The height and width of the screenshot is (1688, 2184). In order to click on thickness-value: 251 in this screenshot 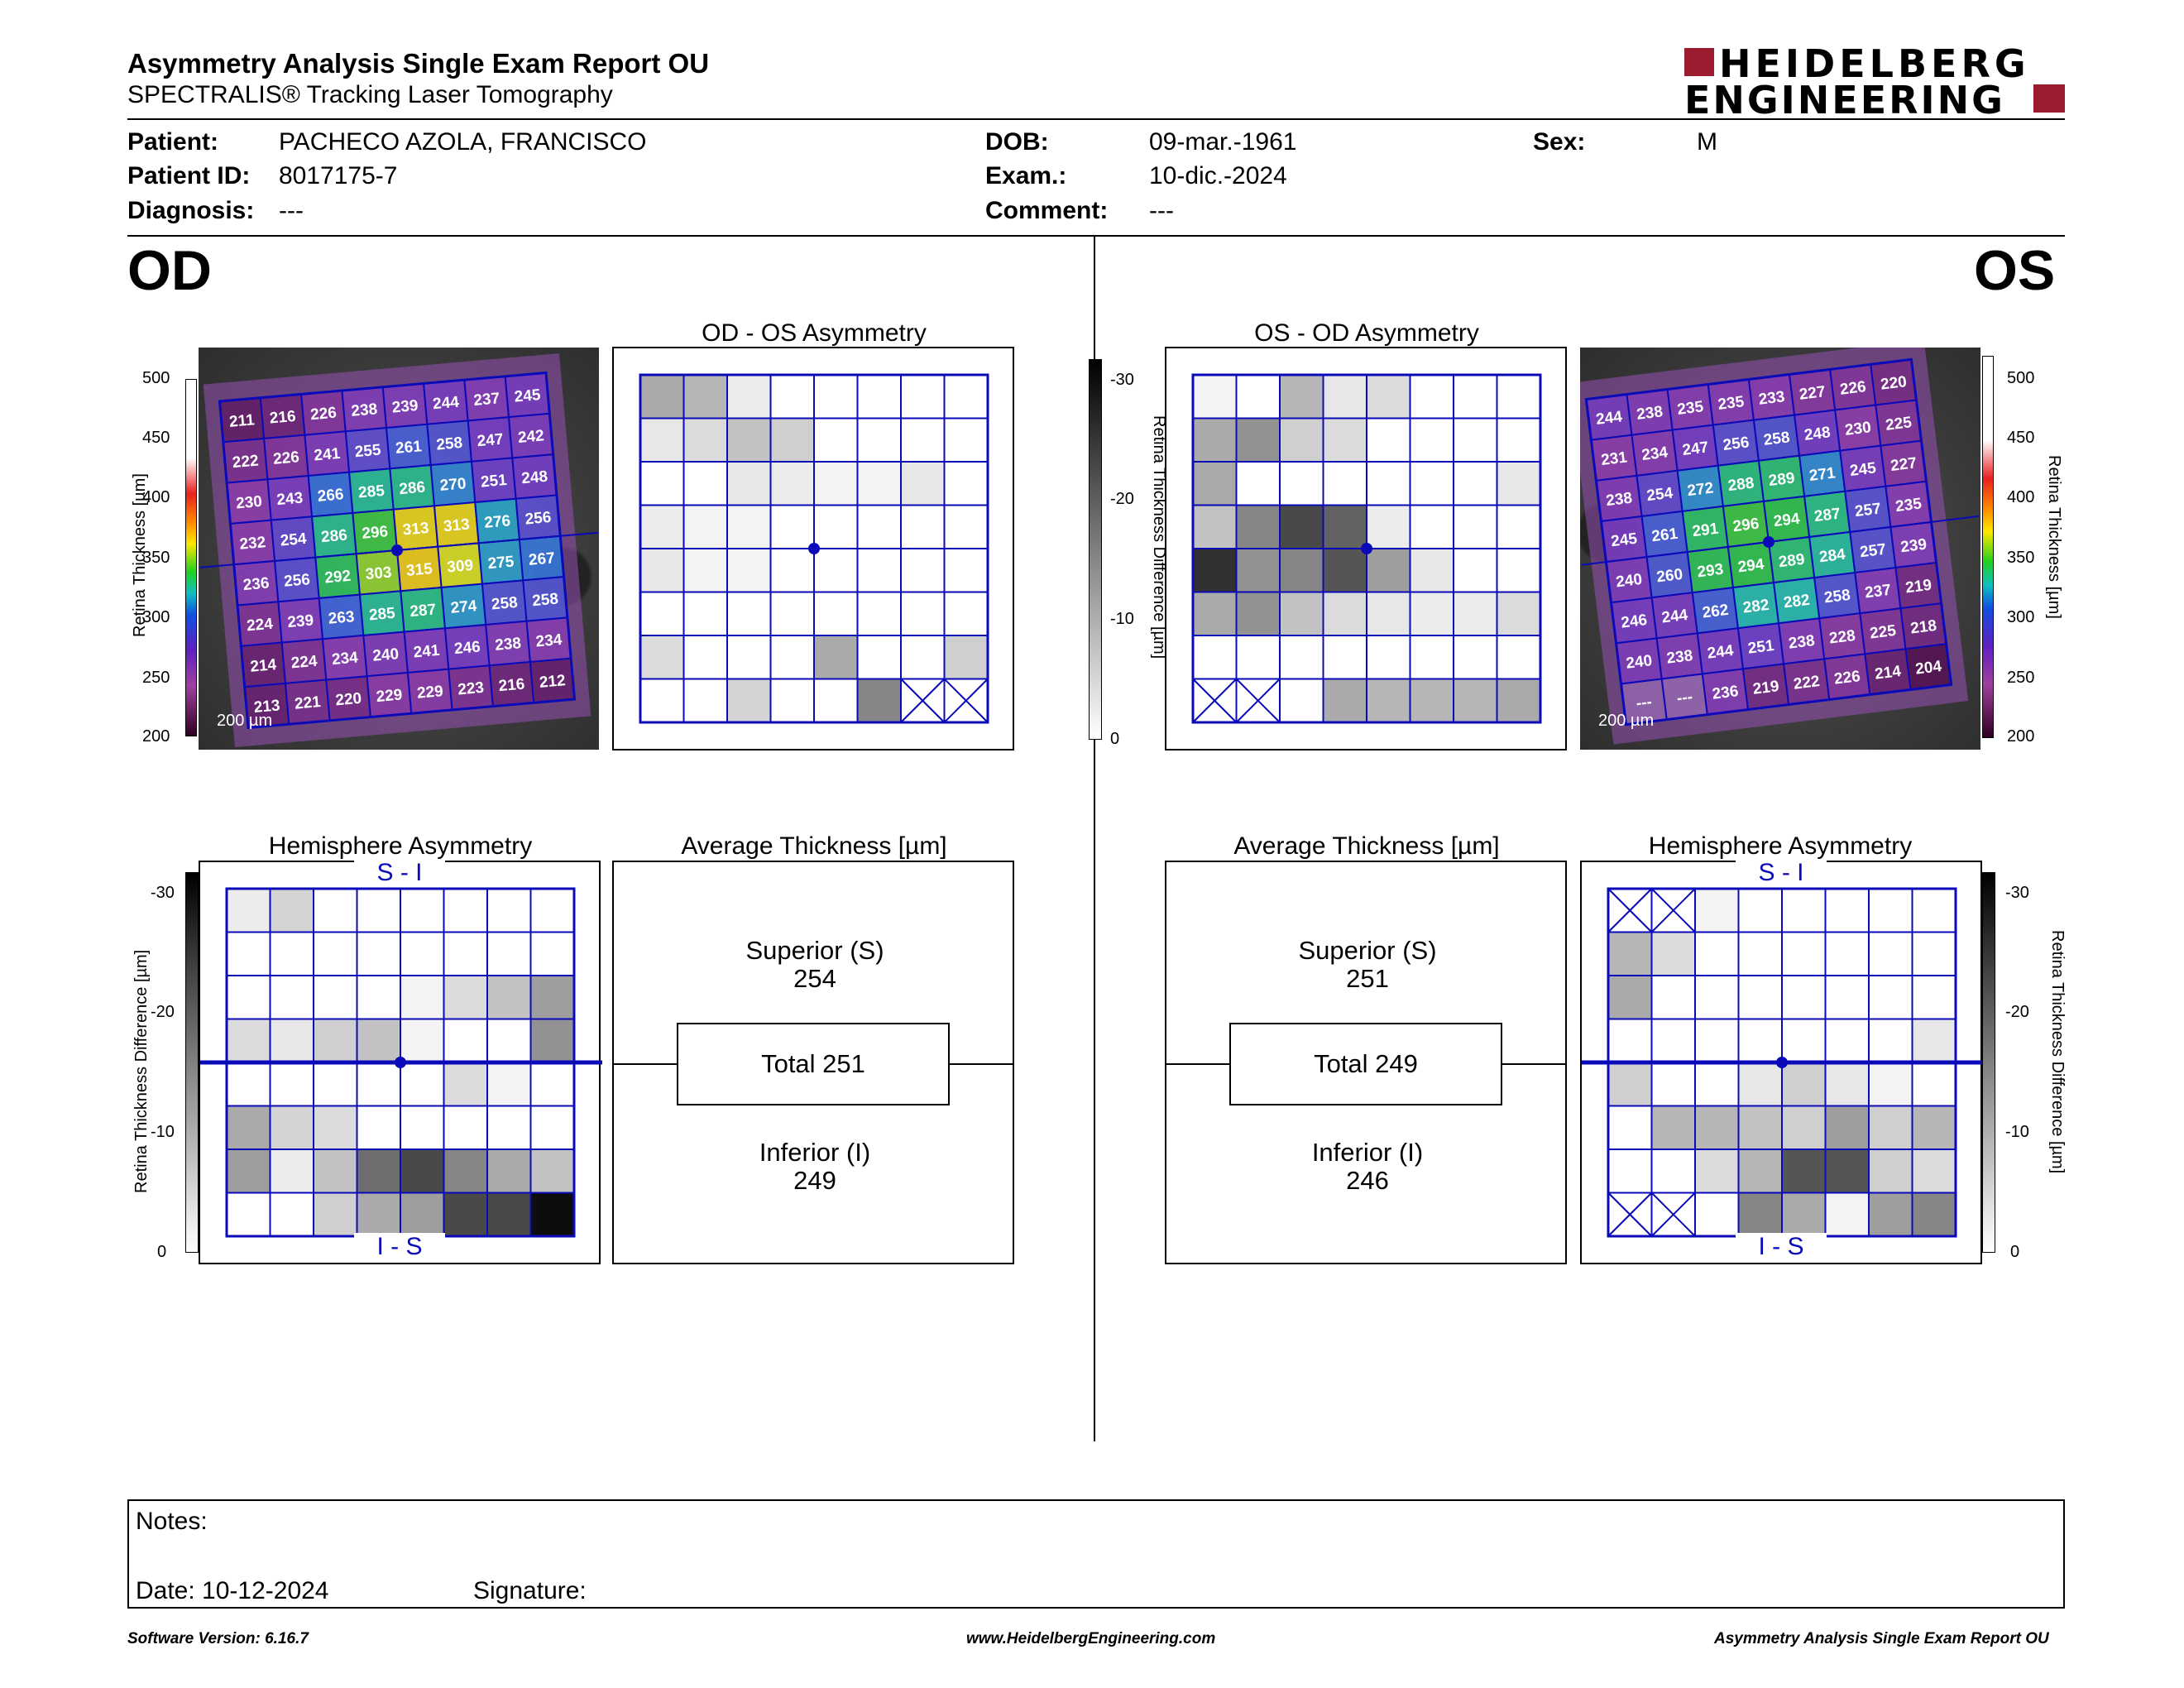, I will do `click(494, 482)`.